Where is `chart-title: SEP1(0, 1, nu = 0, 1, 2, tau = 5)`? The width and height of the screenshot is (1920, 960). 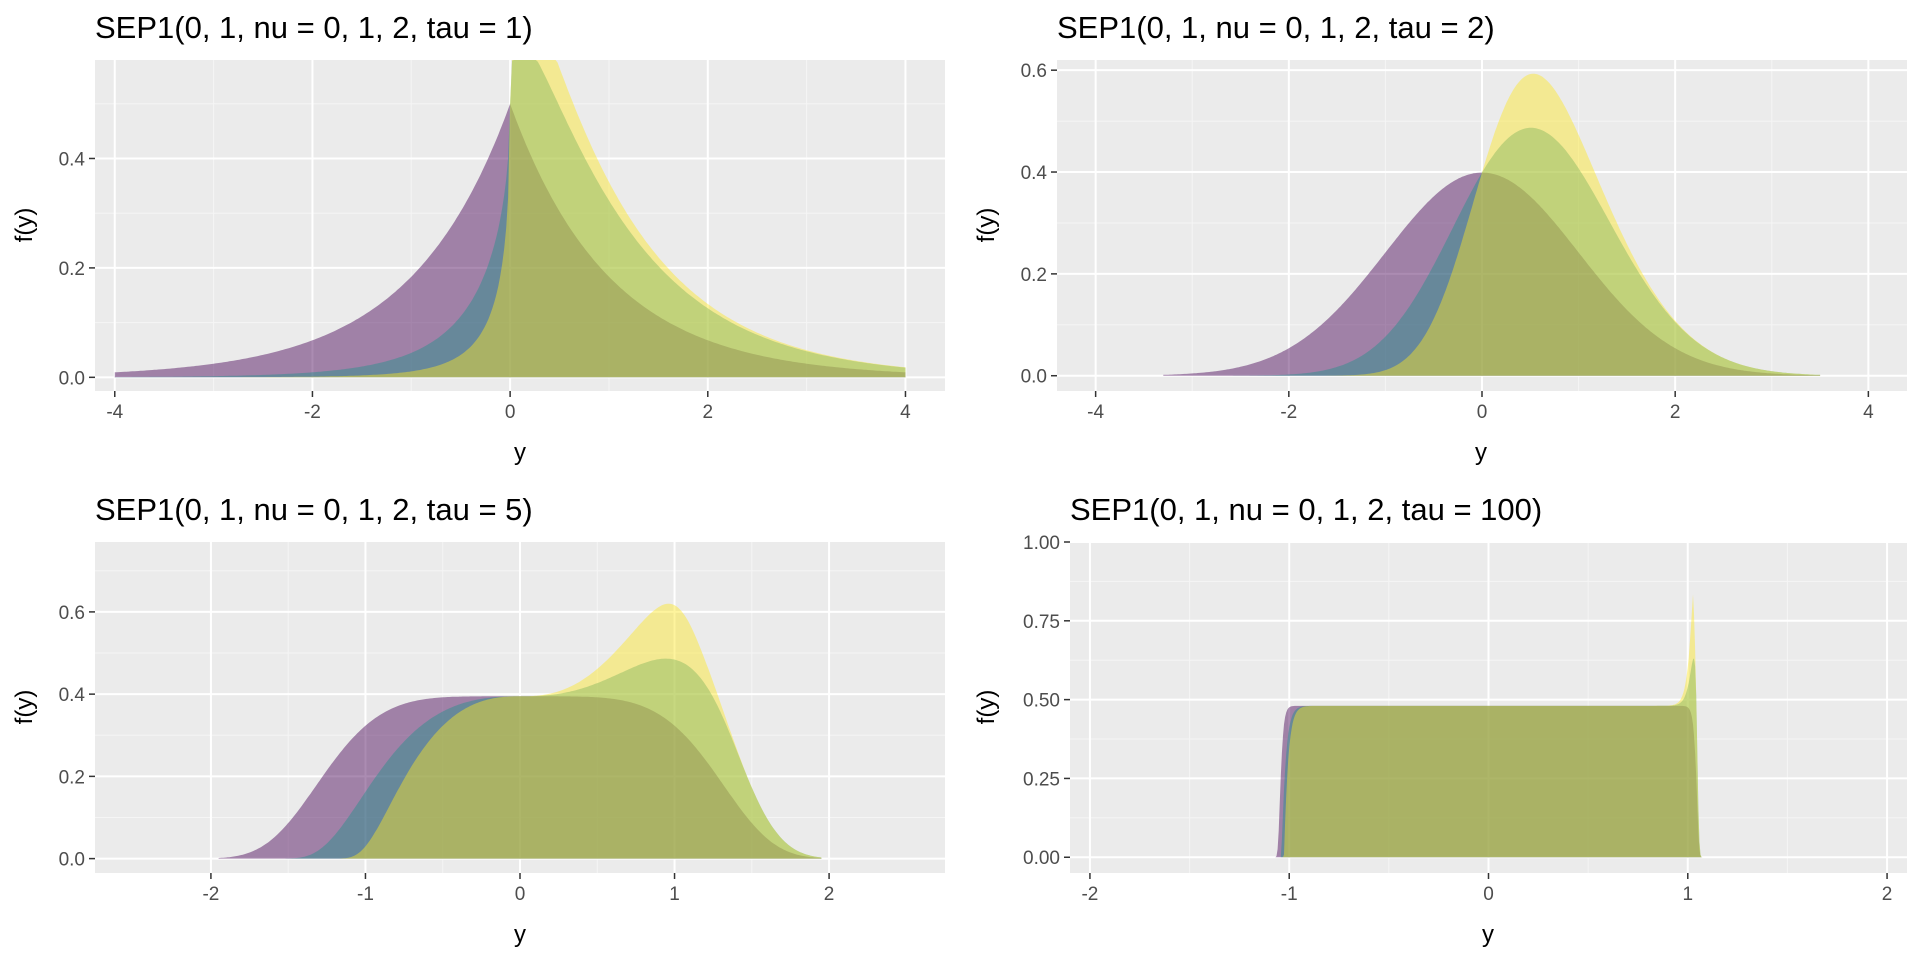 chart-title: SEP1(0, 1, nu = 0, 1, 2, tau = 5) is located at coordinates (314, 509).